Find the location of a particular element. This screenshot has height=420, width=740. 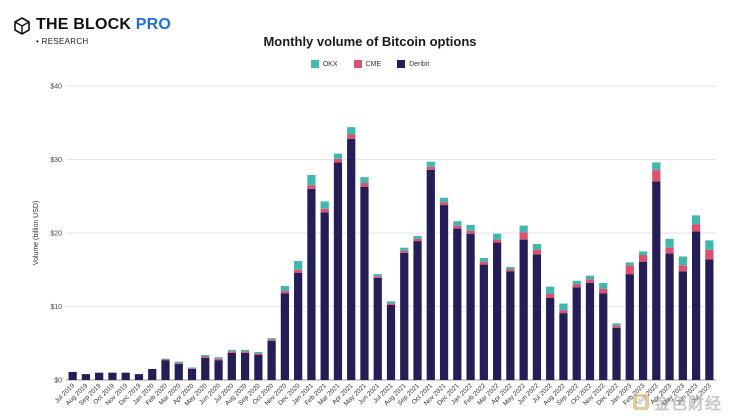

cube-logo-icon is located at coordinates (22, 26).